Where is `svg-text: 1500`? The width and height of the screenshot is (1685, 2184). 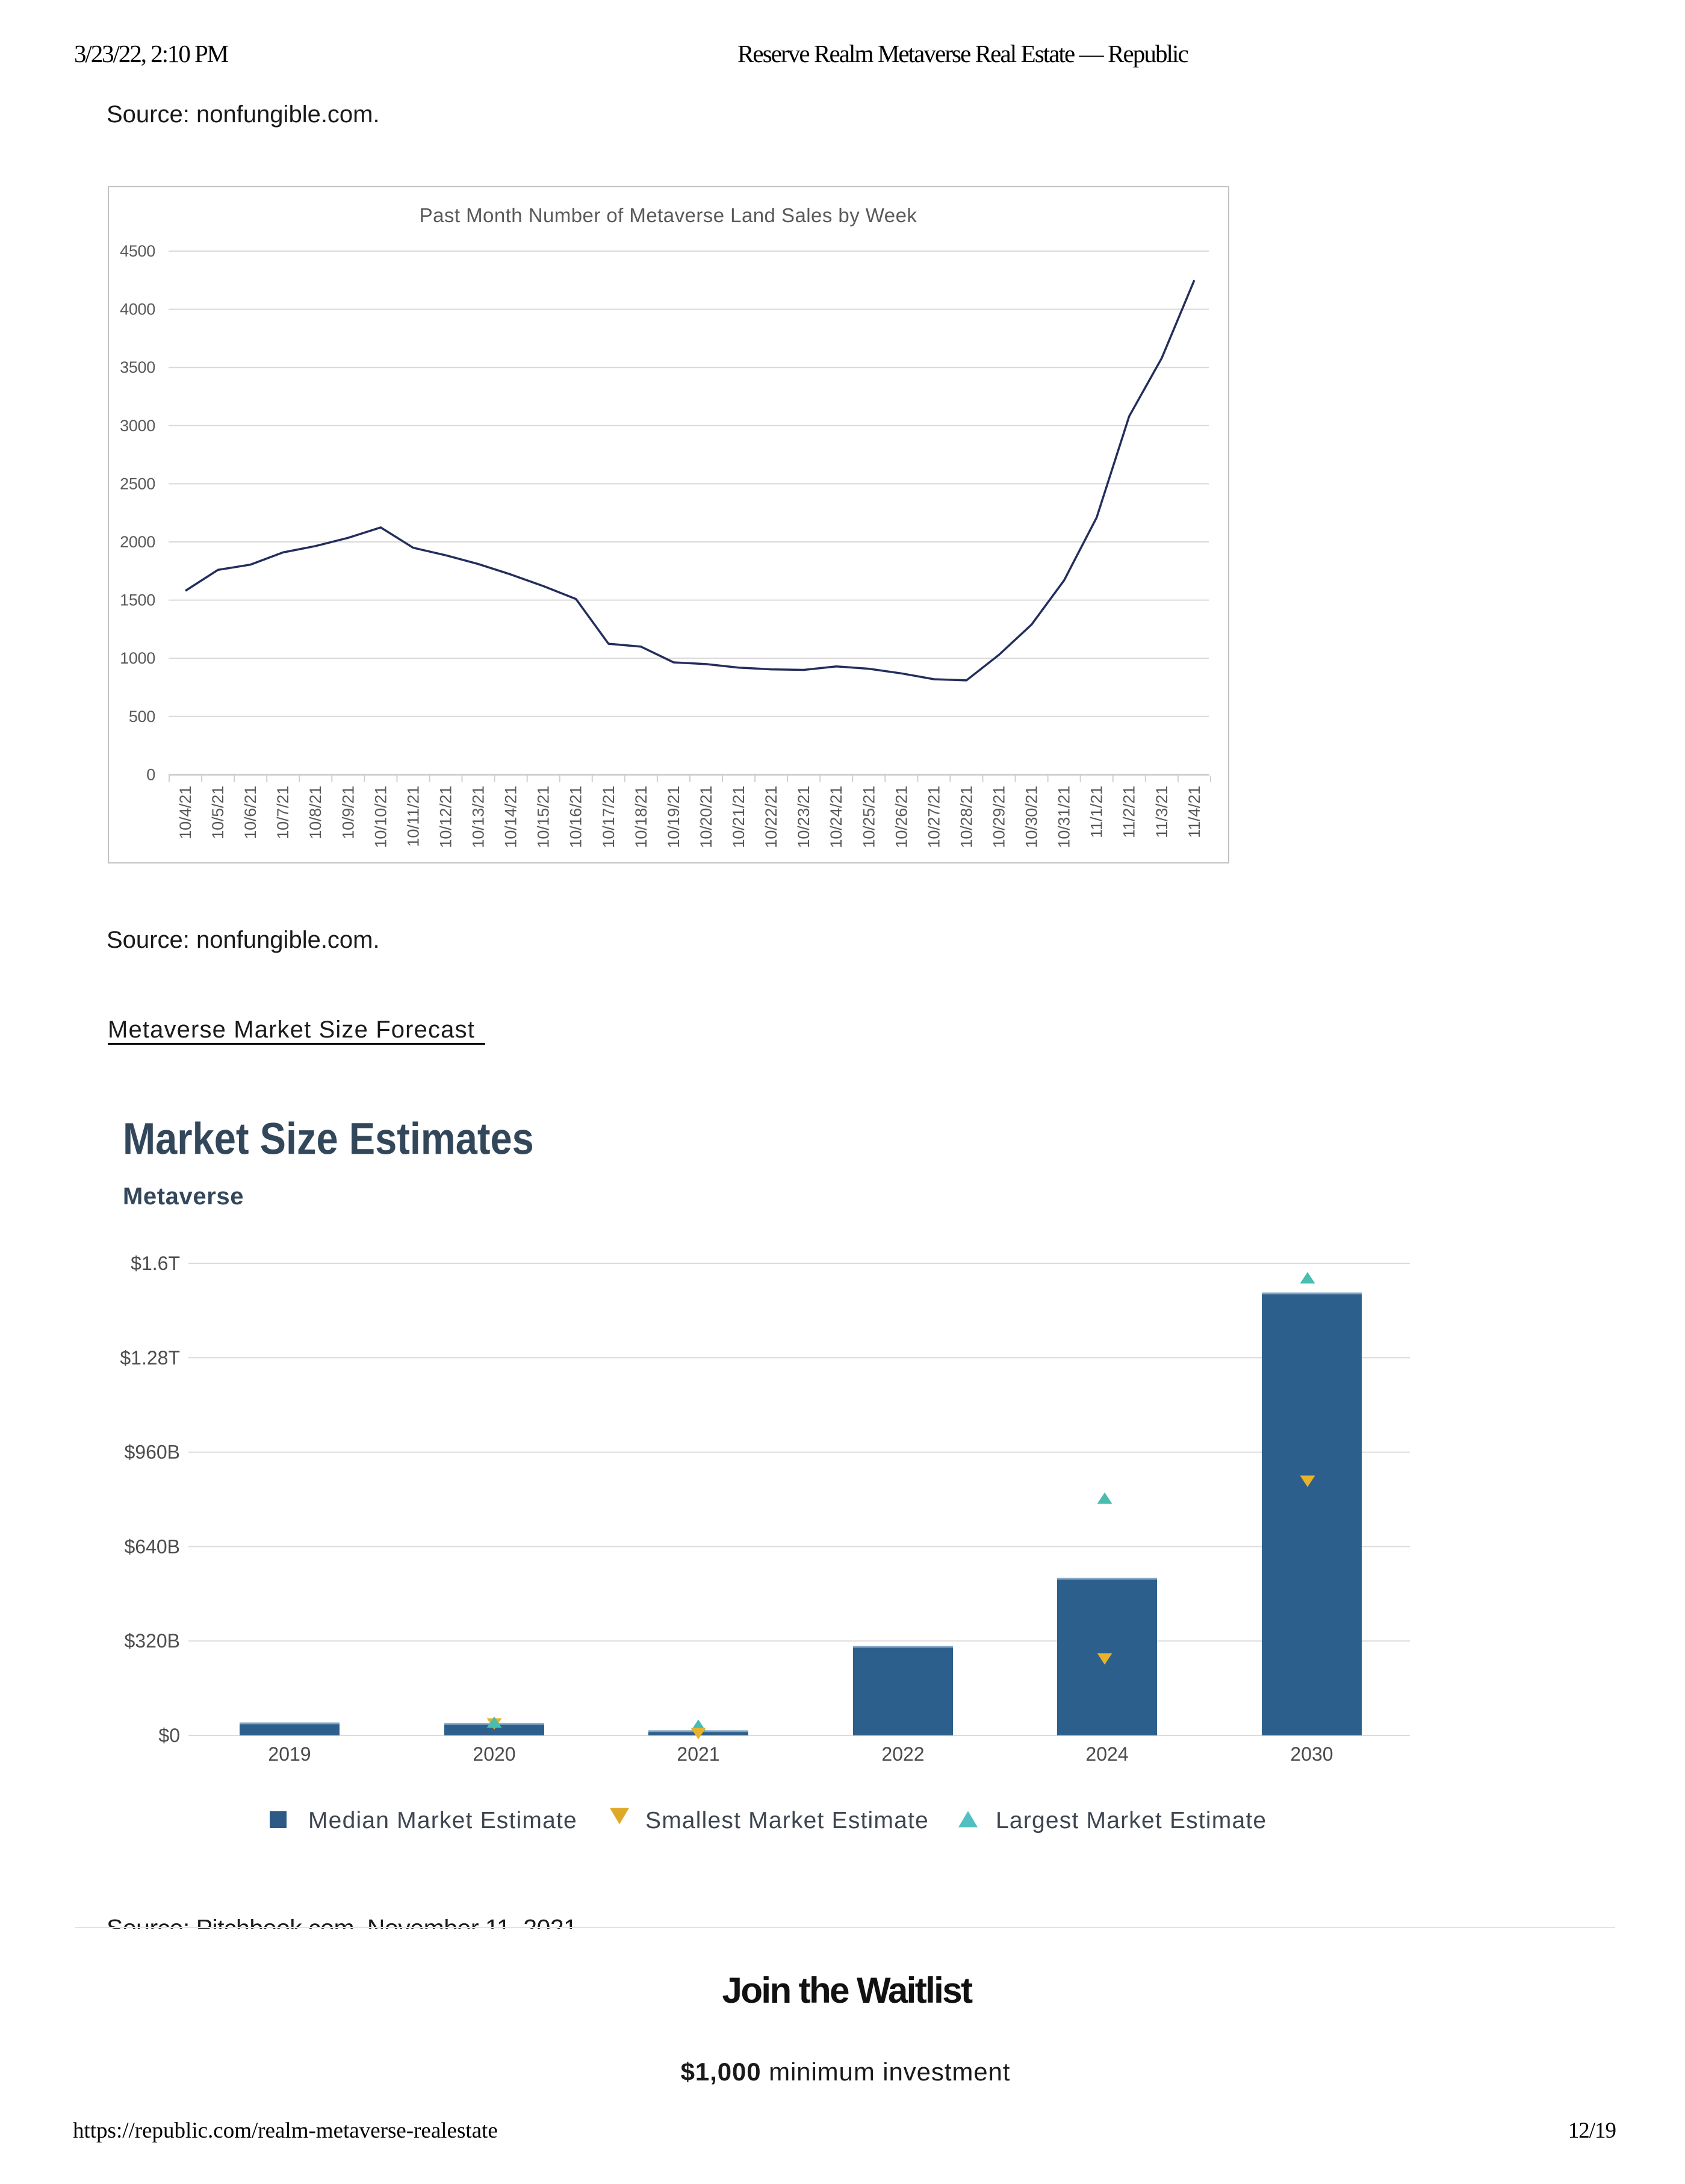 svg-text: 1500 is located at coordinates (137, 600).